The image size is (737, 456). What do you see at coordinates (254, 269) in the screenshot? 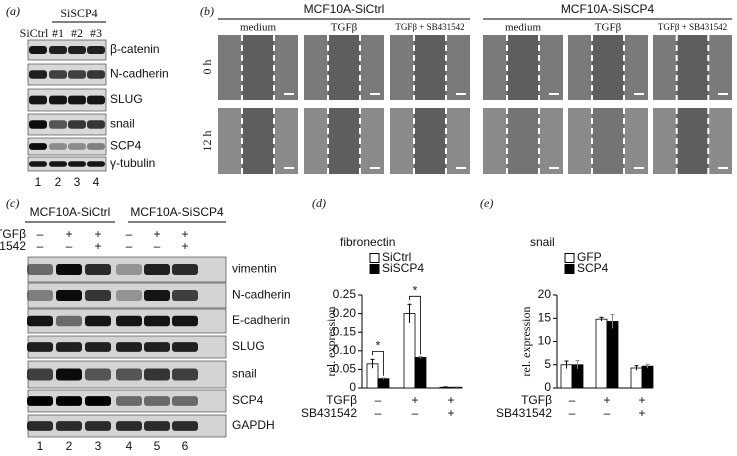
I see `row-label: vimentin` at bounding box center [254, 269].